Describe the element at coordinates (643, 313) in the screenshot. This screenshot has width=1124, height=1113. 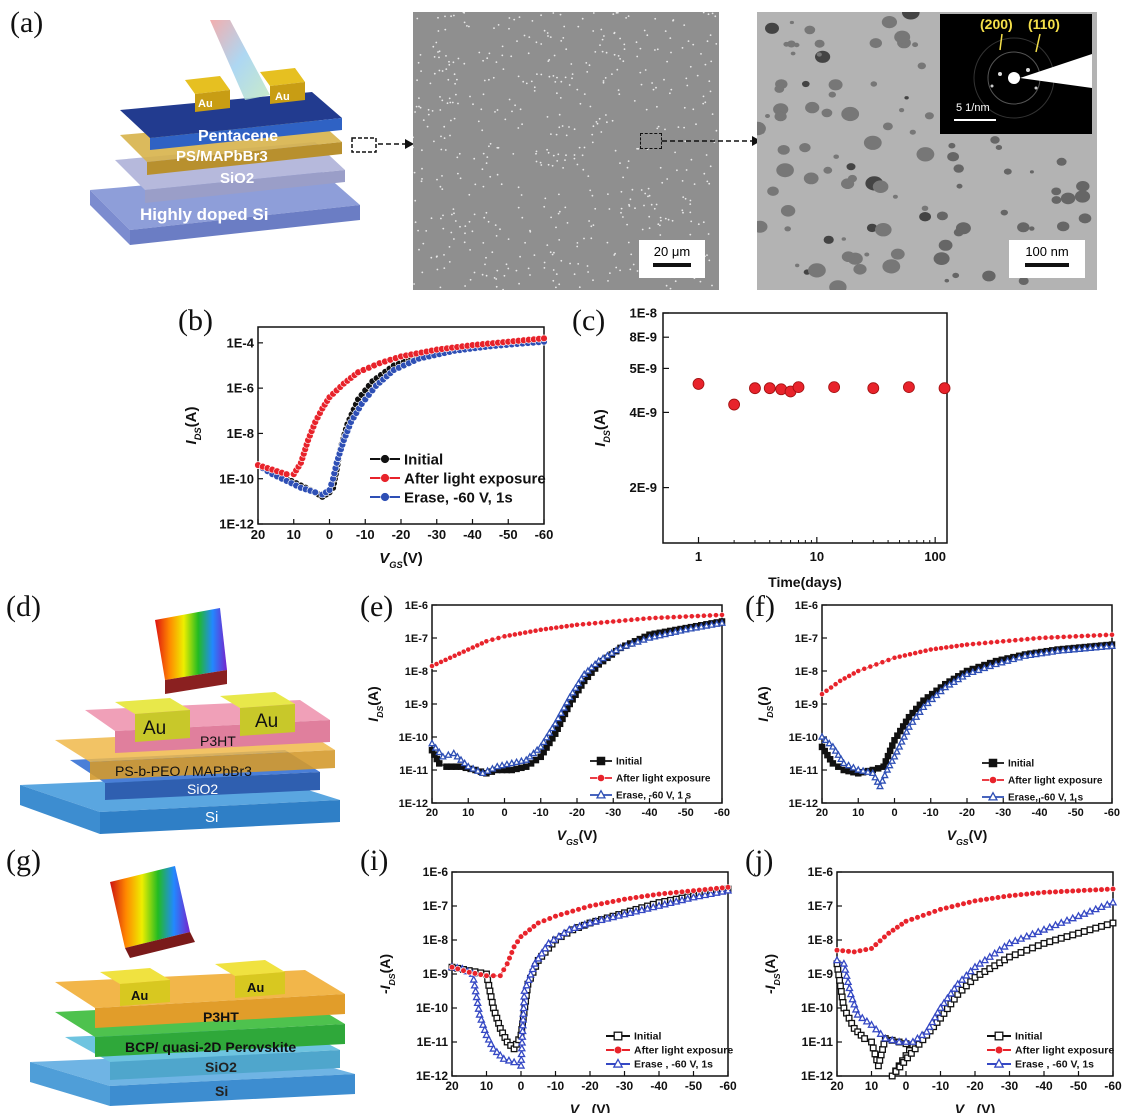
I see `y-tick-label: 1E-8` at that location.